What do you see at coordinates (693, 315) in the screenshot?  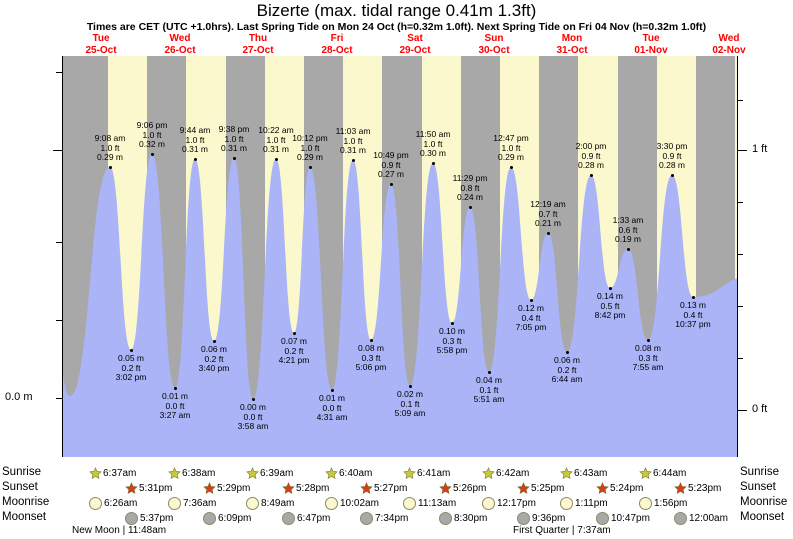 I see `low-tide-label: 0.13 m 0.4 ft 10:37 pm` at bounding box center [693, 315].